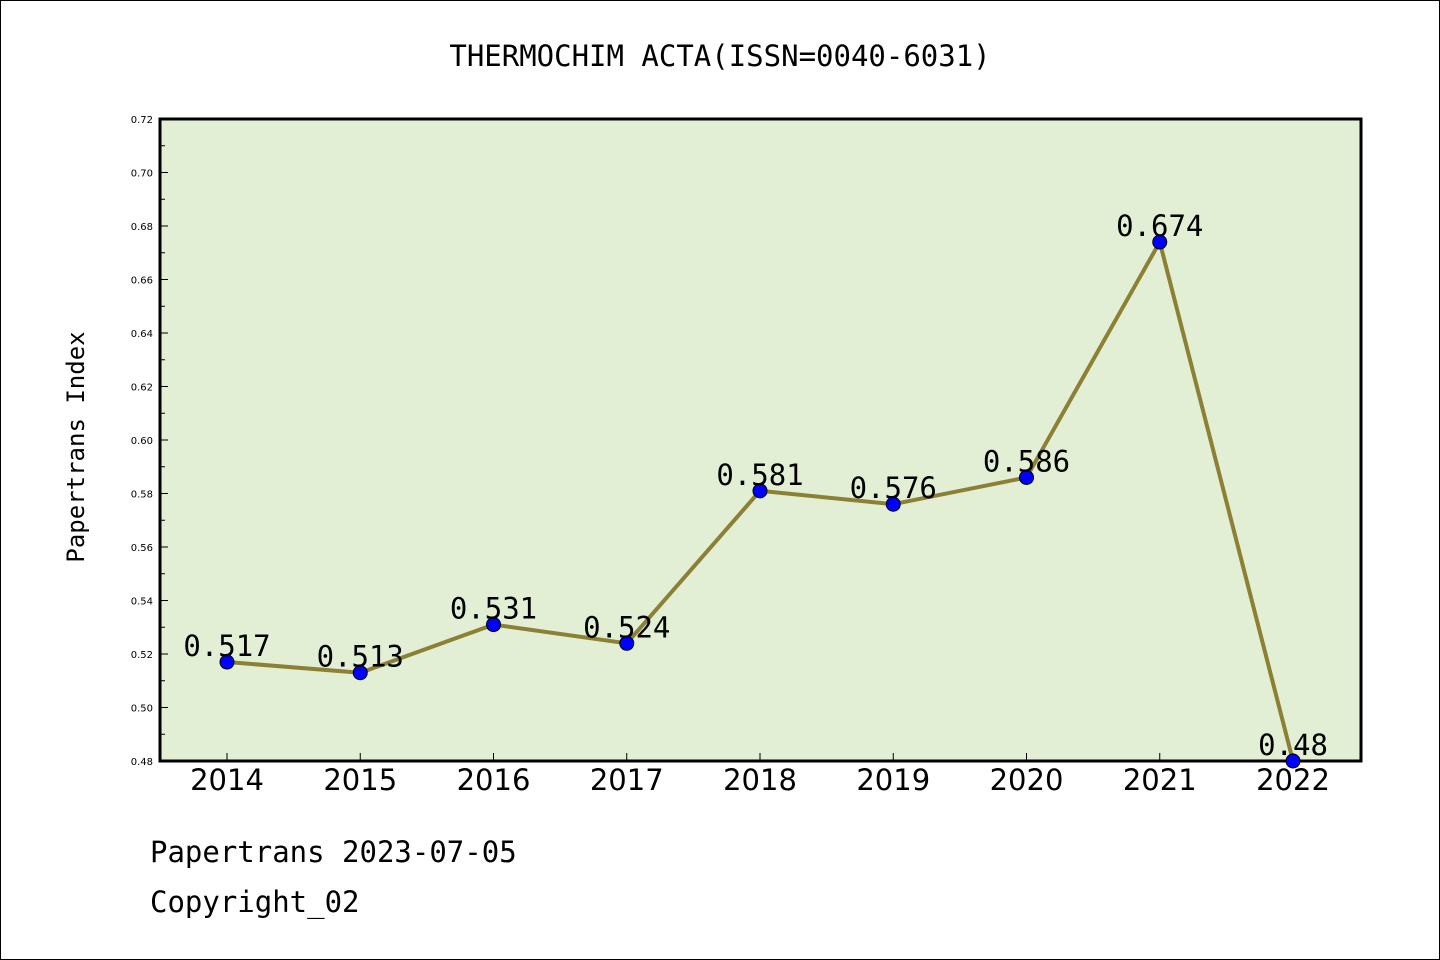  Describe the element at coordinates (760, 780) in the screenshot. I see `x-tick-label: 2018` at that location.